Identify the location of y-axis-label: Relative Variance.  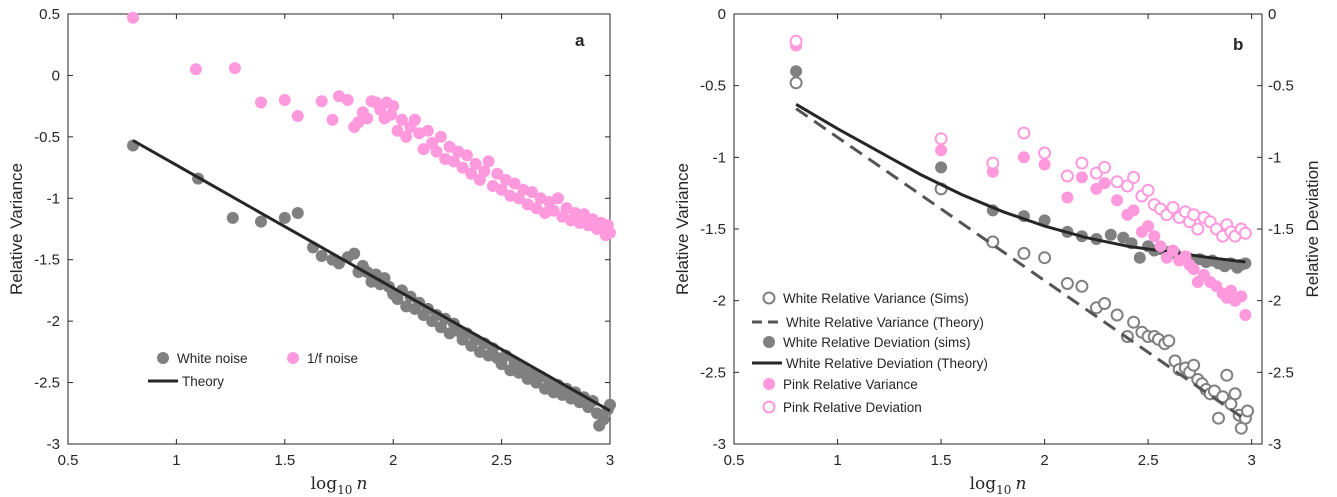
(682, 229).